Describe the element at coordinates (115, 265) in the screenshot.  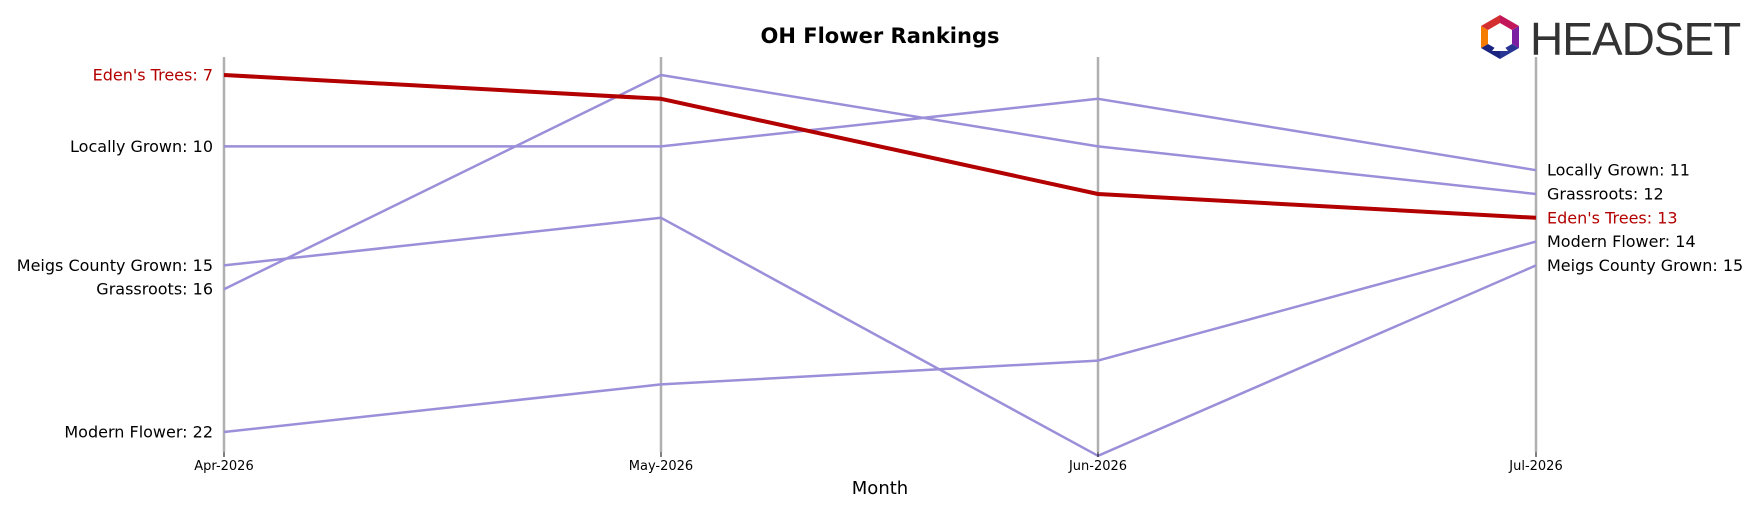
I see `start-label: Meigs County Grown: 15` at that location.